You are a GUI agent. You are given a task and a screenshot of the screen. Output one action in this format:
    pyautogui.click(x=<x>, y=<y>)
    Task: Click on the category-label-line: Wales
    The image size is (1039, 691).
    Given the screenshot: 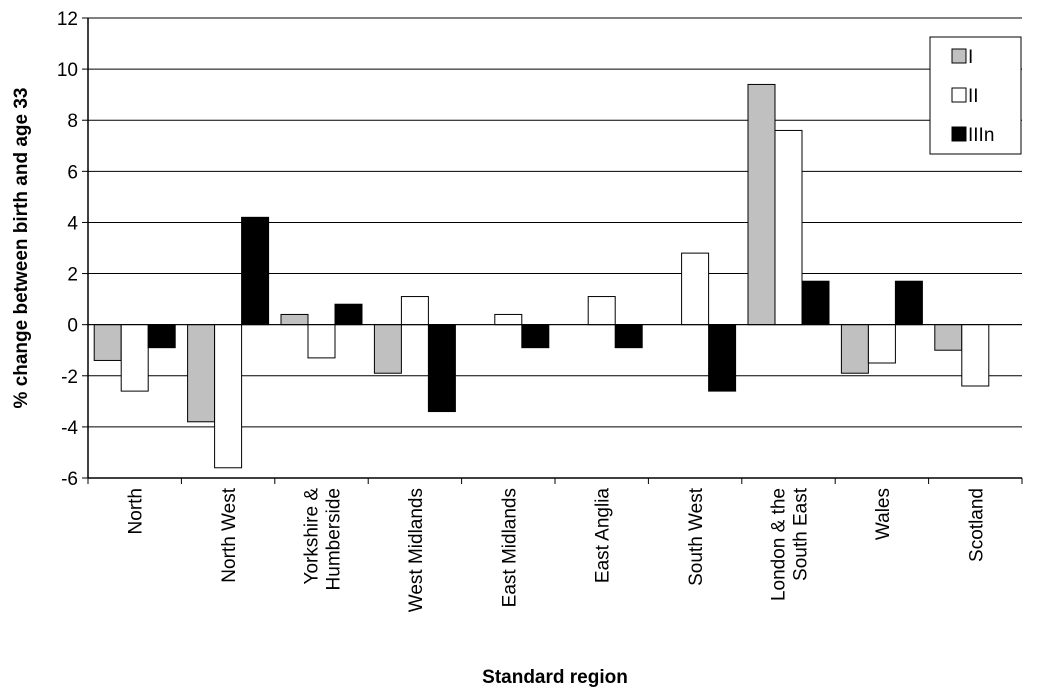 What is the action you would take?
    pyautogui.click(x=883, y=514)
    